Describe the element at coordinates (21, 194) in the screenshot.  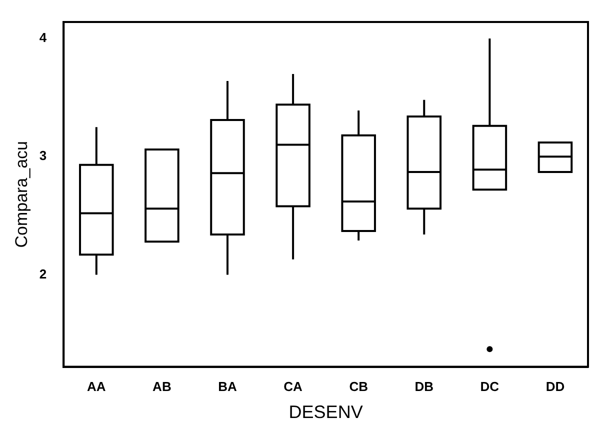
I see `y-axis-title: Compara_acu` at that location.